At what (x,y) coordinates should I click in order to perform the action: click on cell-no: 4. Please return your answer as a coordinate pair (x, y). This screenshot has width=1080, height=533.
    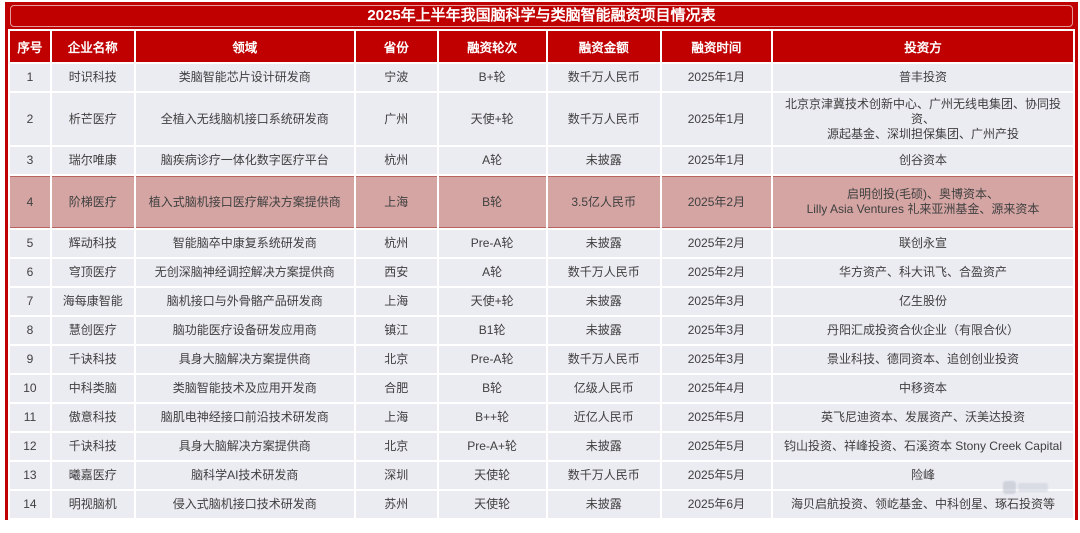
    Looking at the image, I should click on (30, 202).